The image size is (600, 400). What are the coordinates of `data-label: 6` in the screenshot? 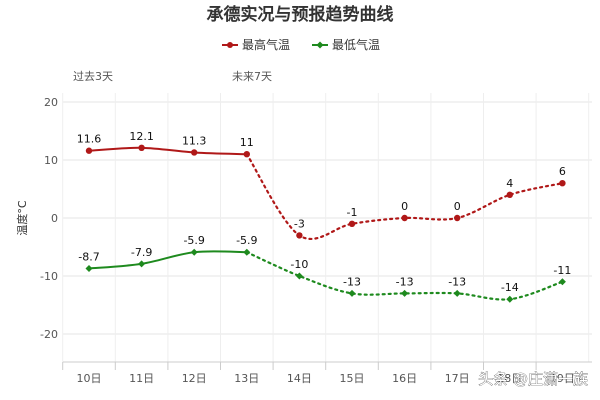 It's located at (562, 171).